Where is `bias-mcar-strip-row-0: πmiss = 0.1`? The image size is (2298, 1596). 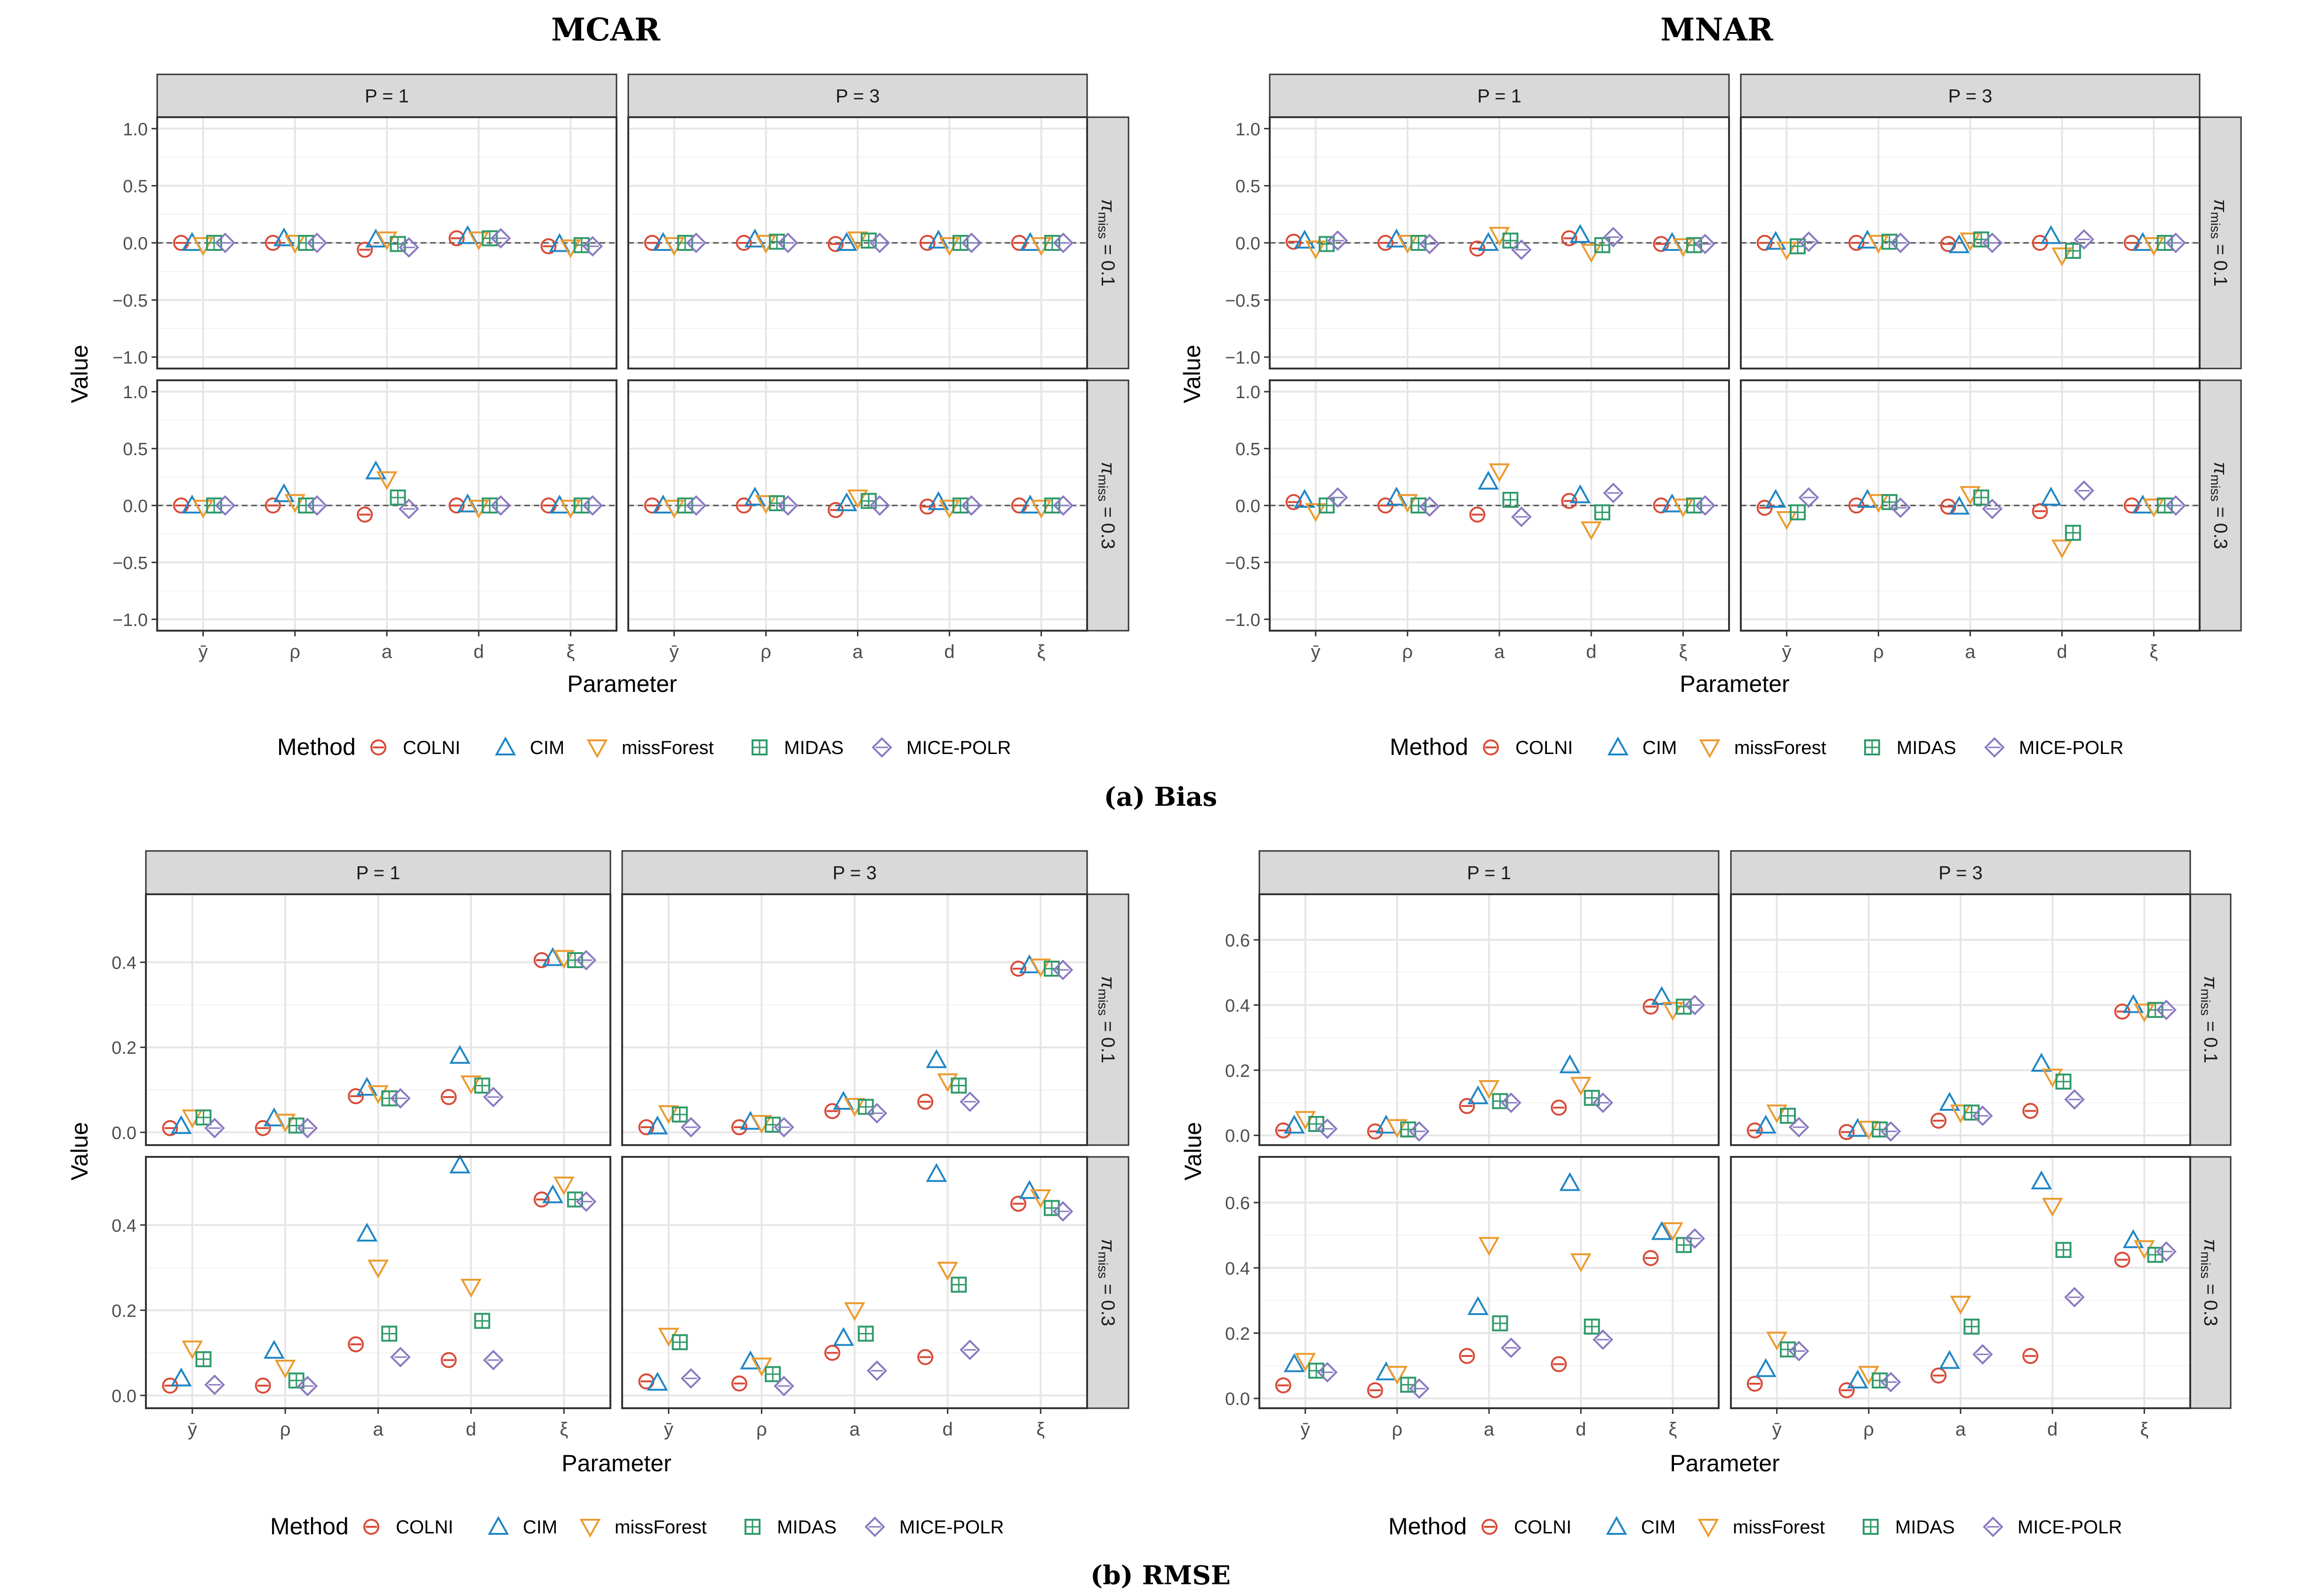 bias-mcar-strip-row-0: πmiss = 0.1 is located at coordinates (1107, 243).